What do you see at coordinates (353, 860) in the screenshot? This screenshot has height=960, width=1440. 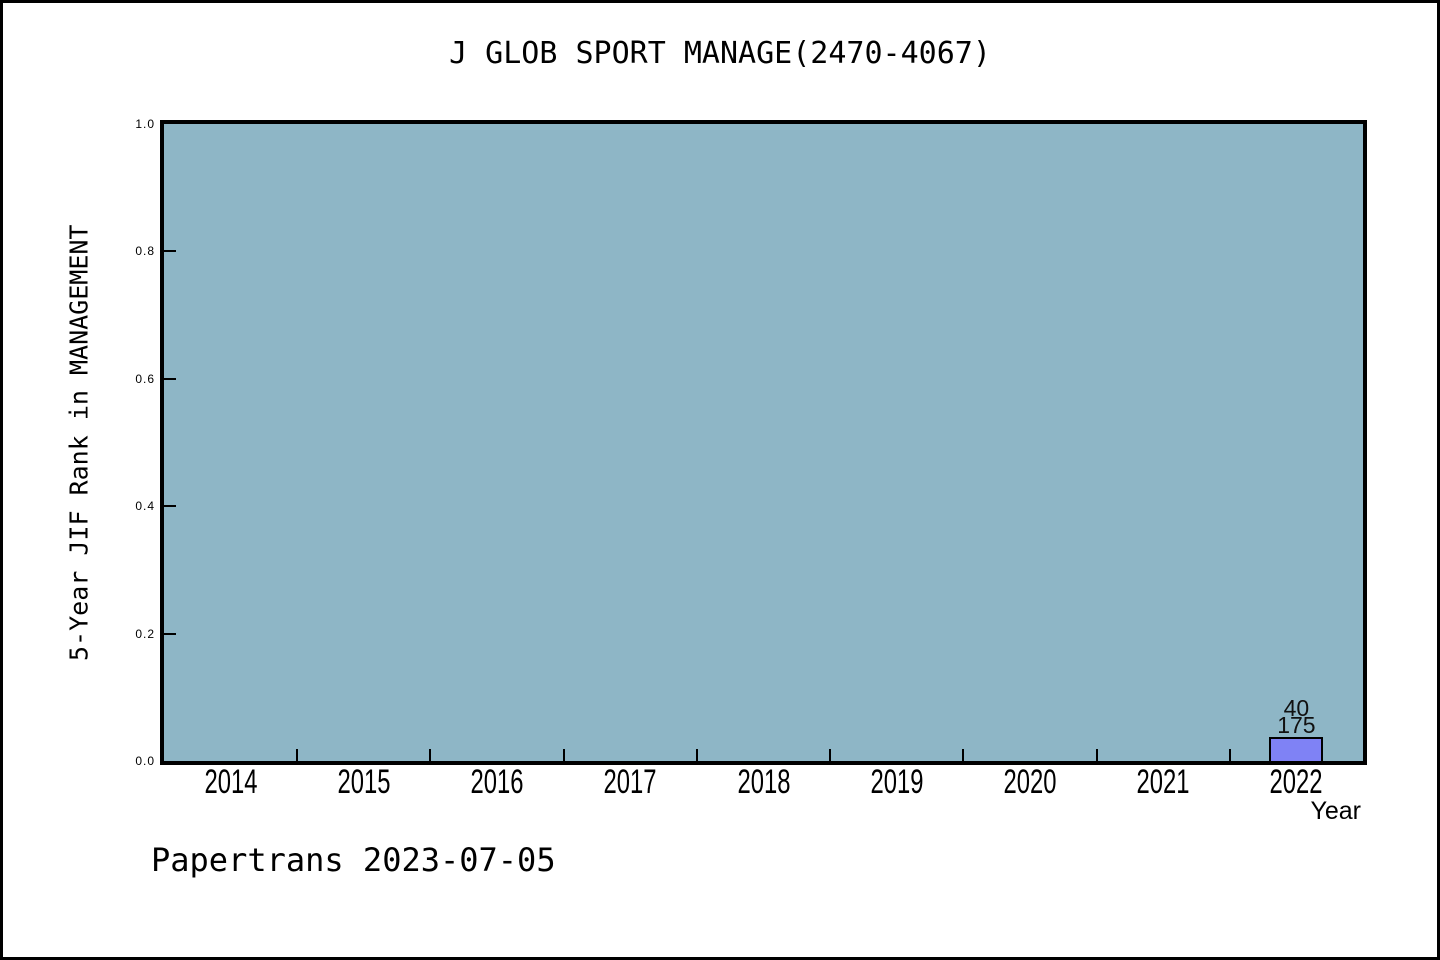 I see `watermark-text: Papertrans 2023-07-05` at bounding box center [353, 860].